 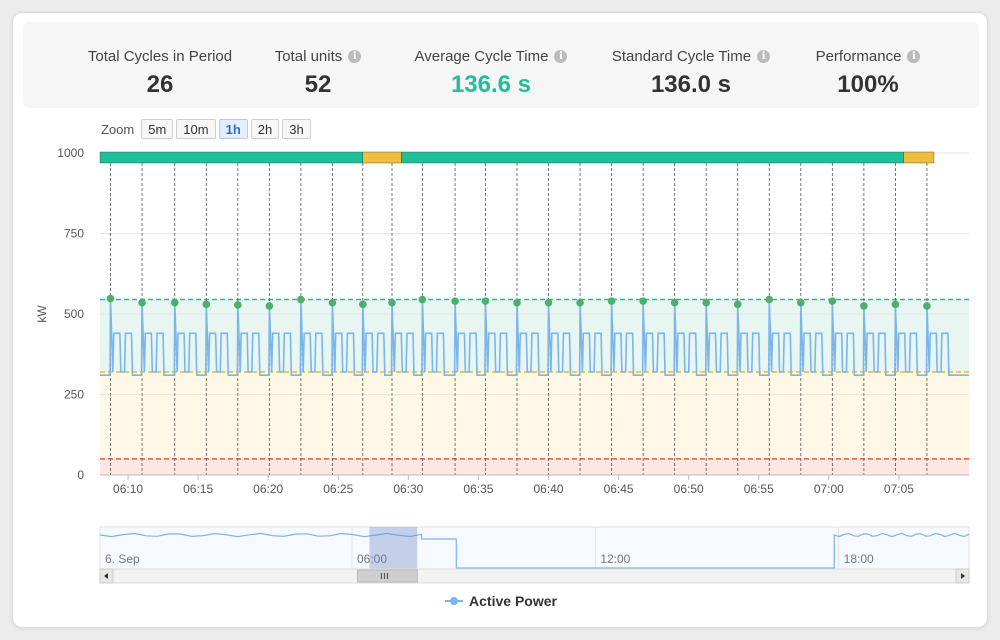 What do you see at coordinates (233, 129) in the screenshot?
I see `zoom-1h-button: 1h` at bounding box center [233, 129].